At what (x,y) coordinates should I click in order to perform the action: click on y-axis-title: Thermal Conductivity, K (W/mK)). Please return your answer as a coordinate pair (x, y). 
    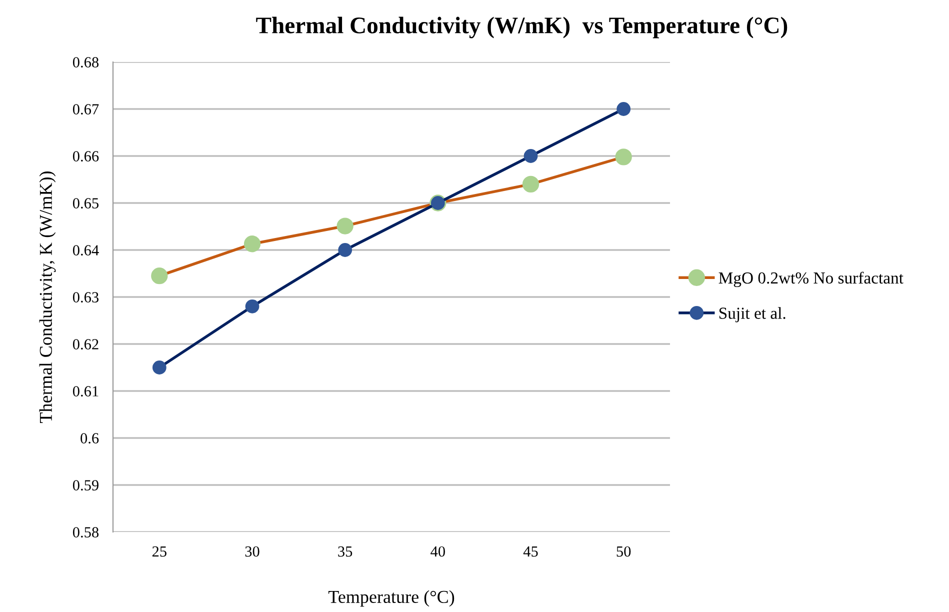
    Looking at the image, I should click on (47, 297).